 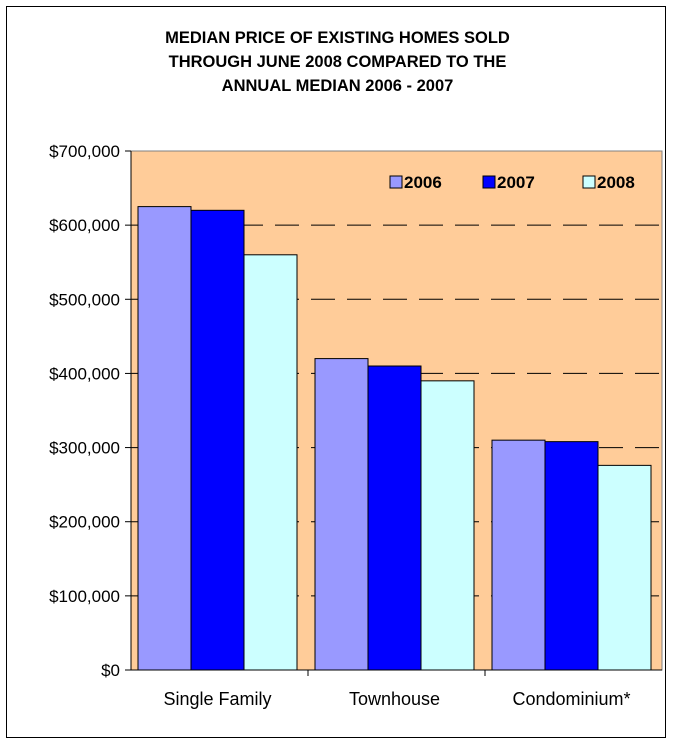 What do you see at coordinates (84, 522) in the screenshot?
I see `y-tick-label: $200,000` at bounding box center [84, 522].